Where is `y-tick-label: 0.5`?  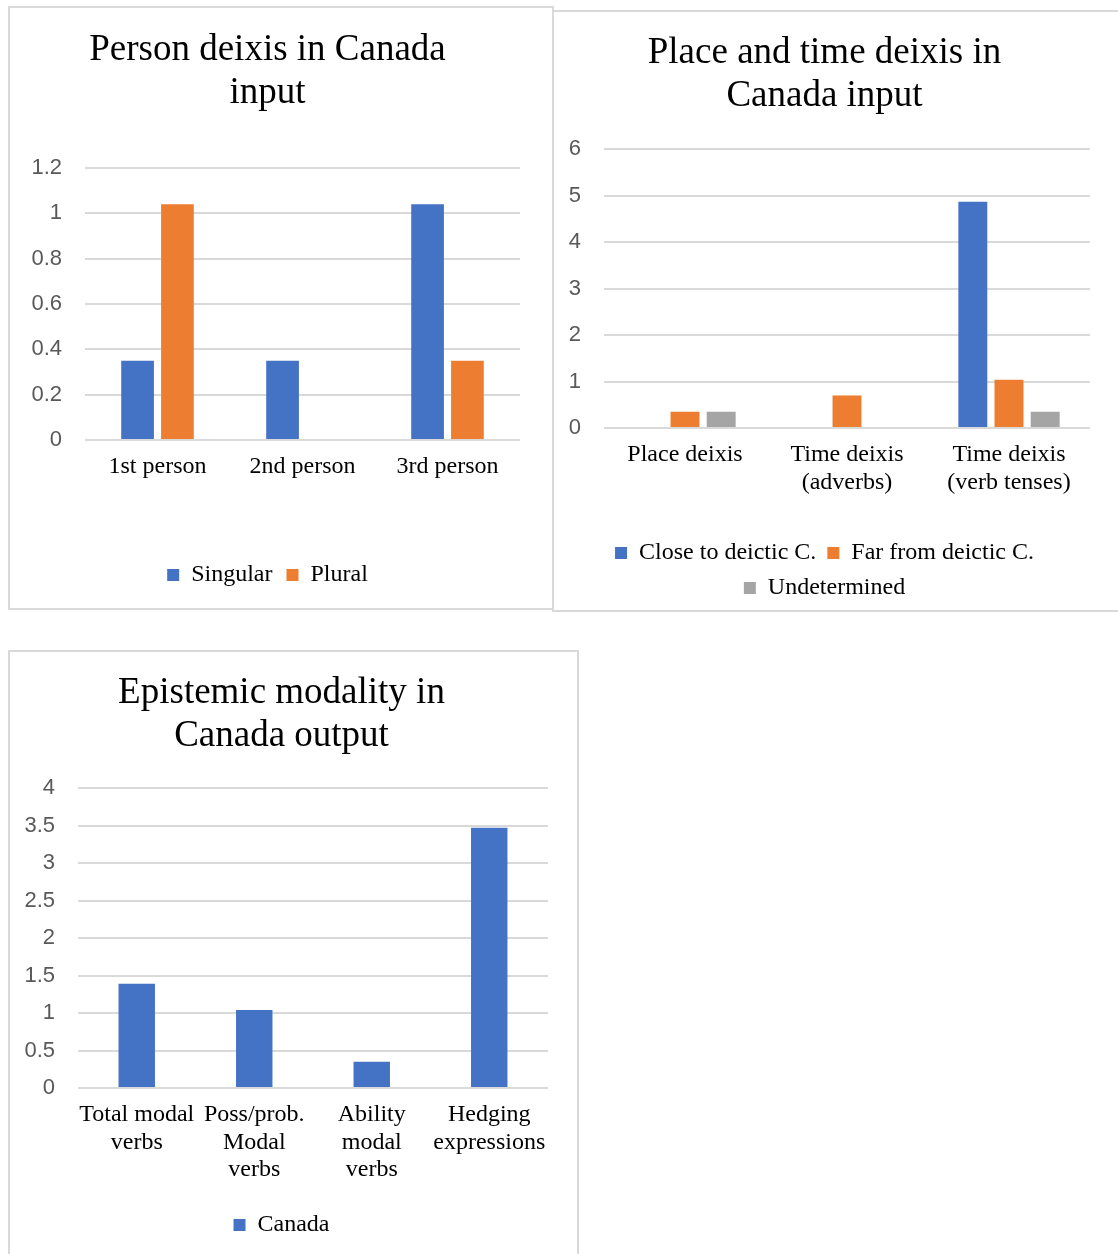
y-tick-label: 0.5 is located at coordinates (39, 1049).